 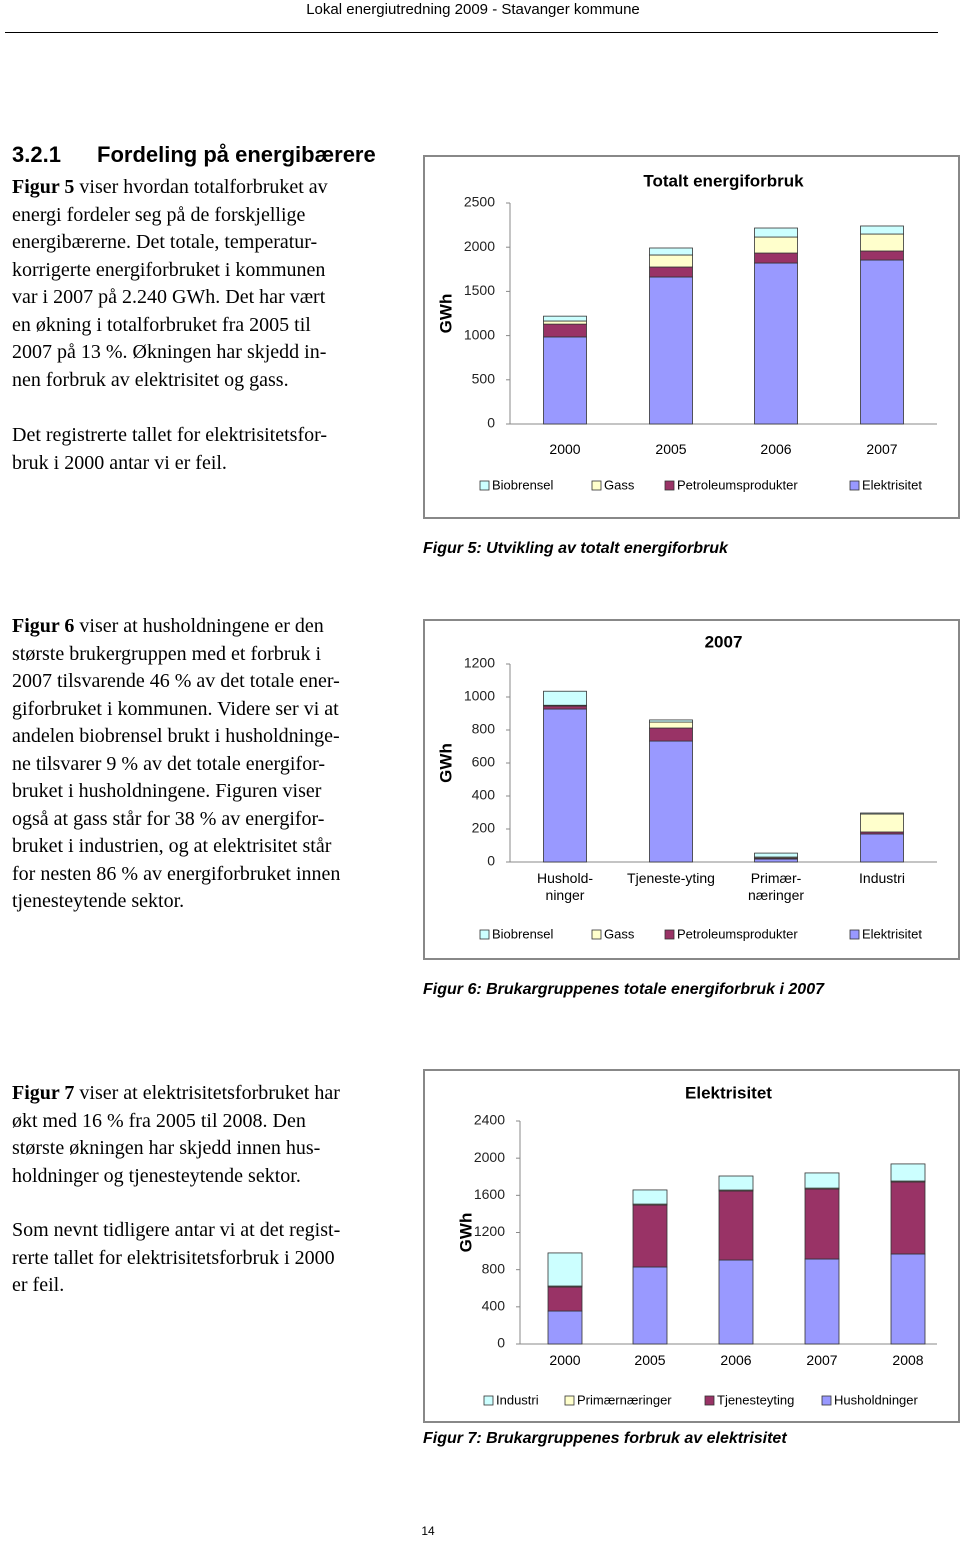 What do you see at coordinates (624, 1399) in the screenshot?
I see `legend-label: Primærnæringer` at bounding box center [624, 1399].